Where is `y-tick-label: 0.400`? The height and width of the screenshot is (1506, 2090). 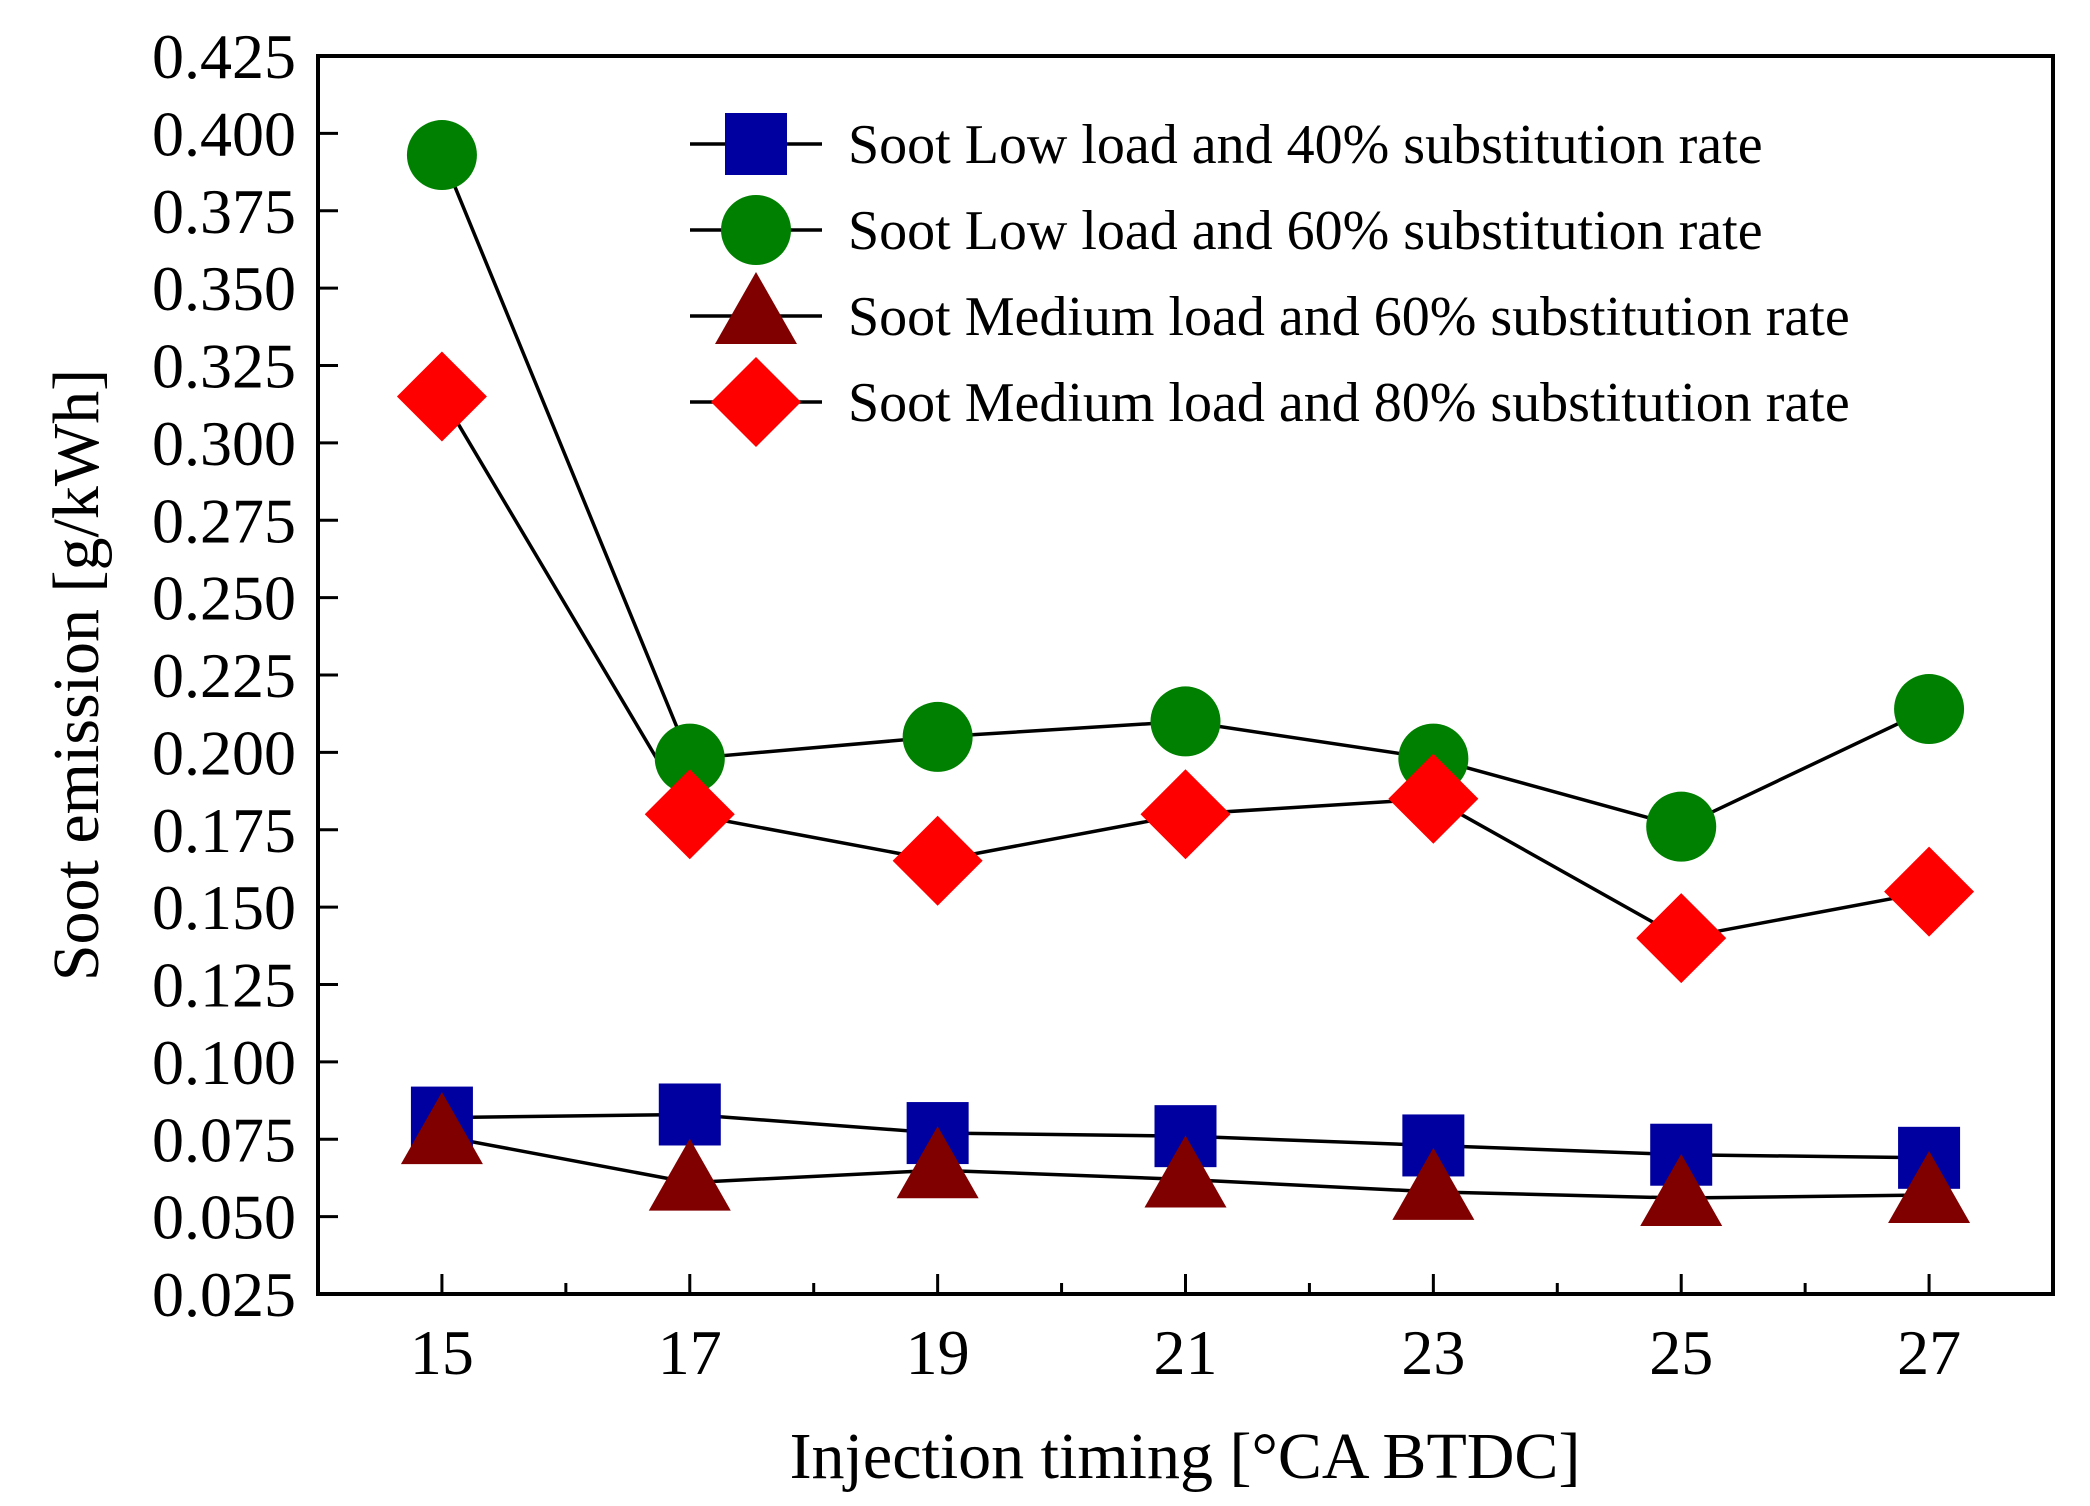
y-tick-label: 0.400 is located at coordinates (224, 133).